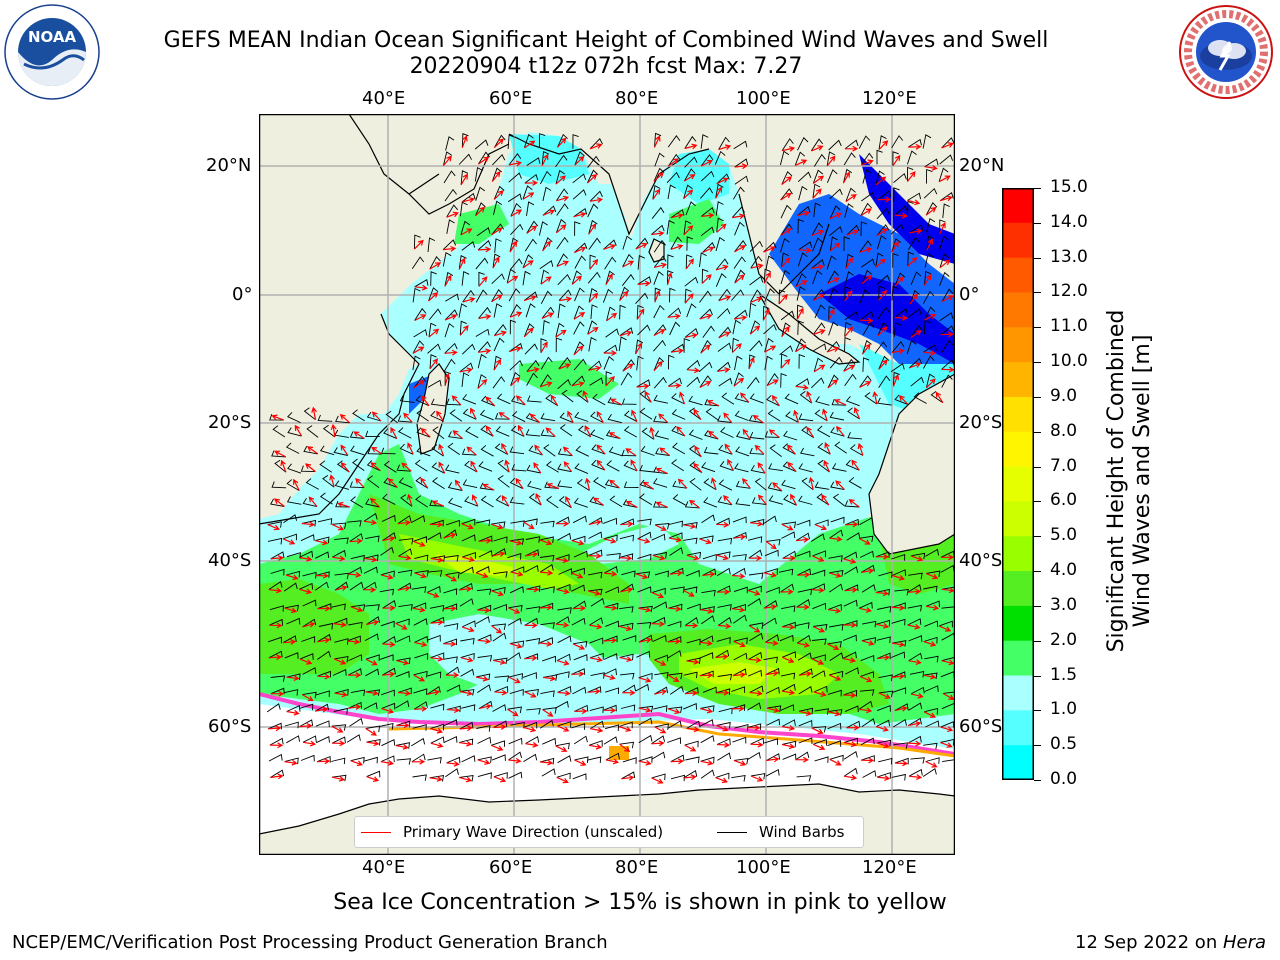 The height and width of the screenshot is (960, 1280). I want to click on colorbar-tick-label: 0.0, so click(1064, 779).